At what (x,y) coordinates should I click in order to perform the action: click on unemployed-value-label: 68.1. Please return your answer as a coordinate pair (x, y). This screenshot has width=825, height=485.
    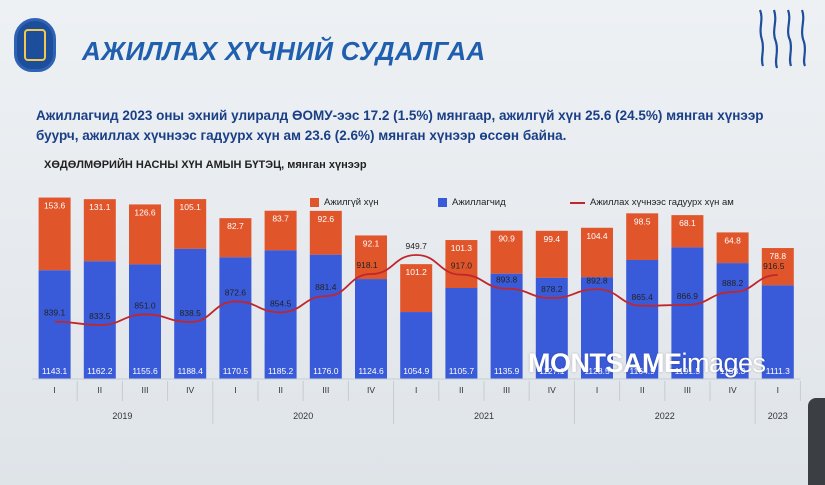
    Looking at the image, I should click on (687, 223).